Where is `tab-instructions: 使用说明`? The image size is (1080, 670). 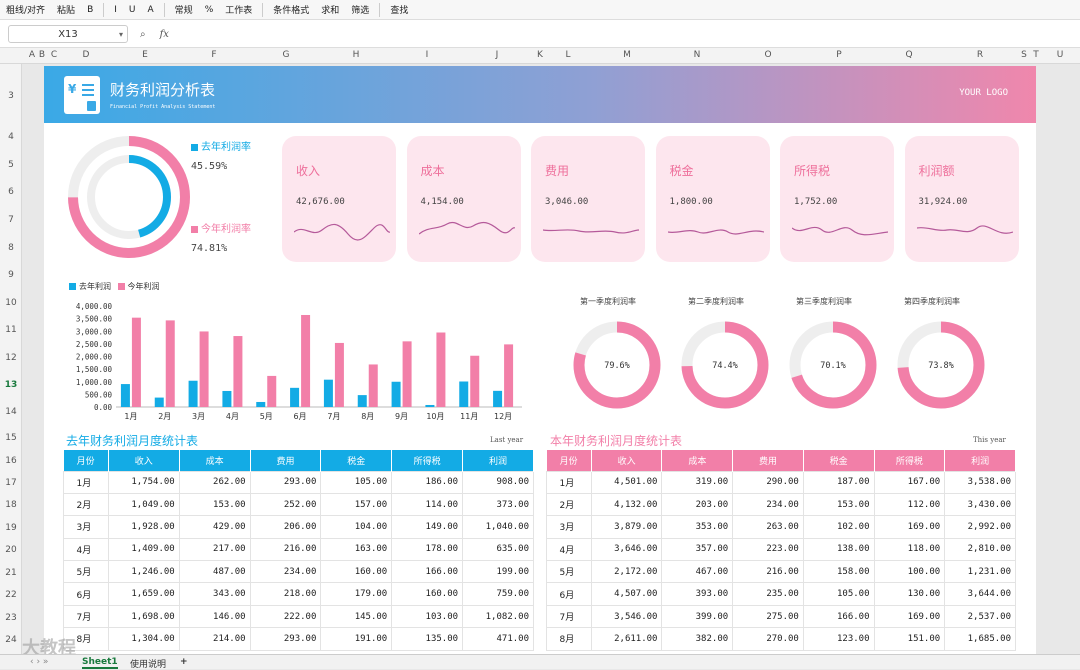 tab-instructions: 使用说明 is located at coordinates (148, 665).